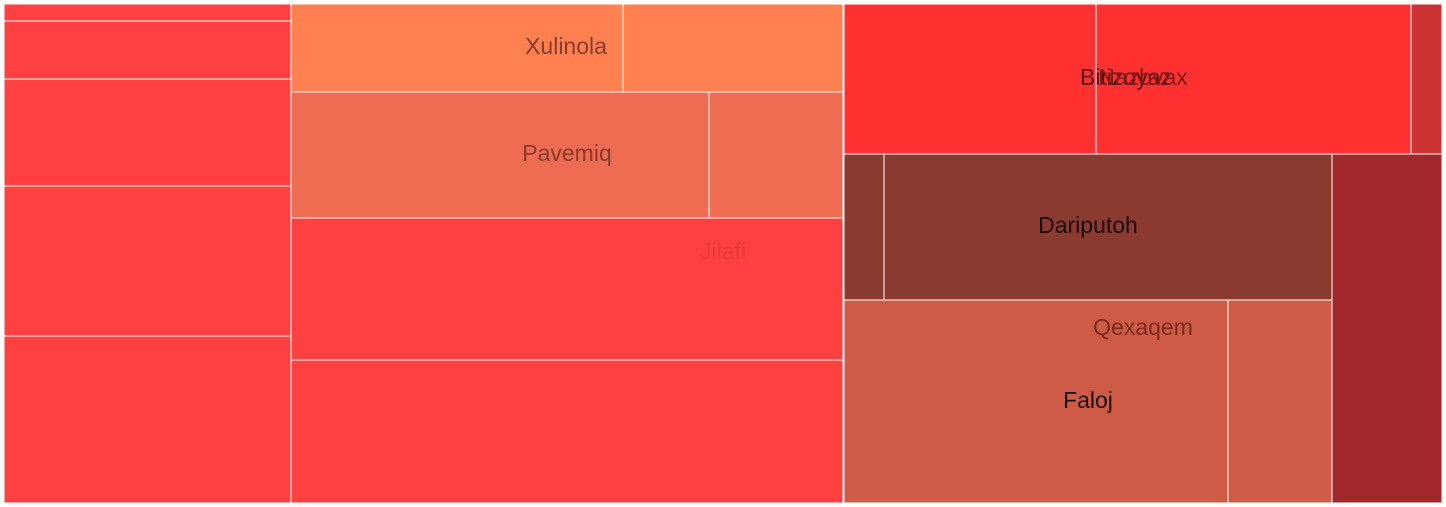 This screenshot has width=1446, height=507. I want to click on treemap-tile-pavemiq, so click(500, 155).